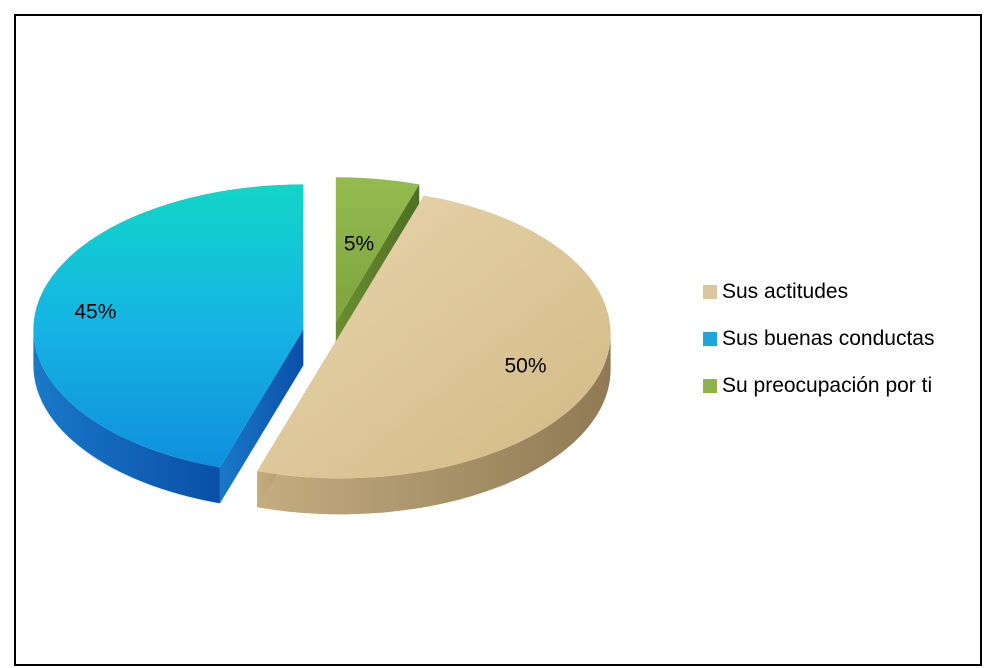 The image size is (984, 668). What do you see at coordinates (95, 312) in the screenshot?
I see `data-label: 45%` at bounding box center [95, 312].